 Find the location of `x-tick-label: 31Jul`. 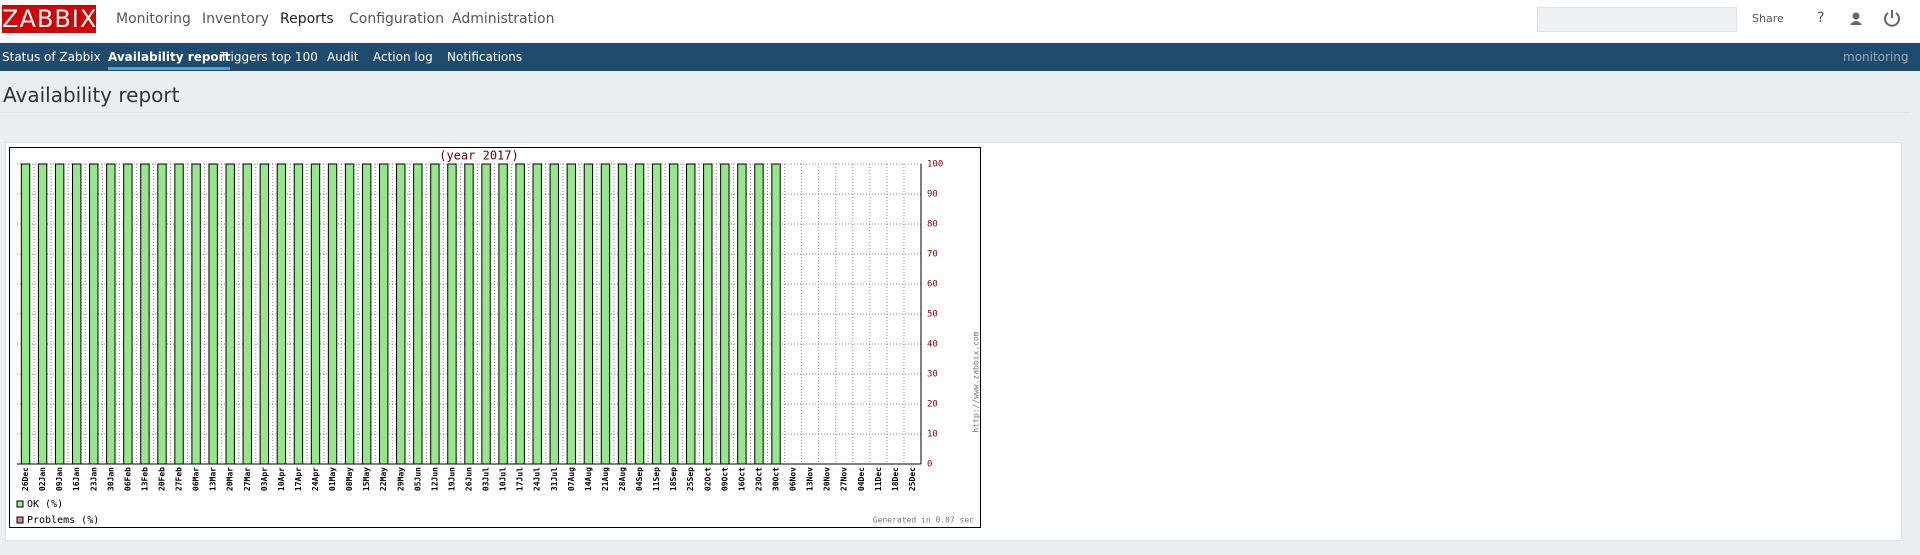

x-tick-label: 31Jul is located at coordinates (554, 479).